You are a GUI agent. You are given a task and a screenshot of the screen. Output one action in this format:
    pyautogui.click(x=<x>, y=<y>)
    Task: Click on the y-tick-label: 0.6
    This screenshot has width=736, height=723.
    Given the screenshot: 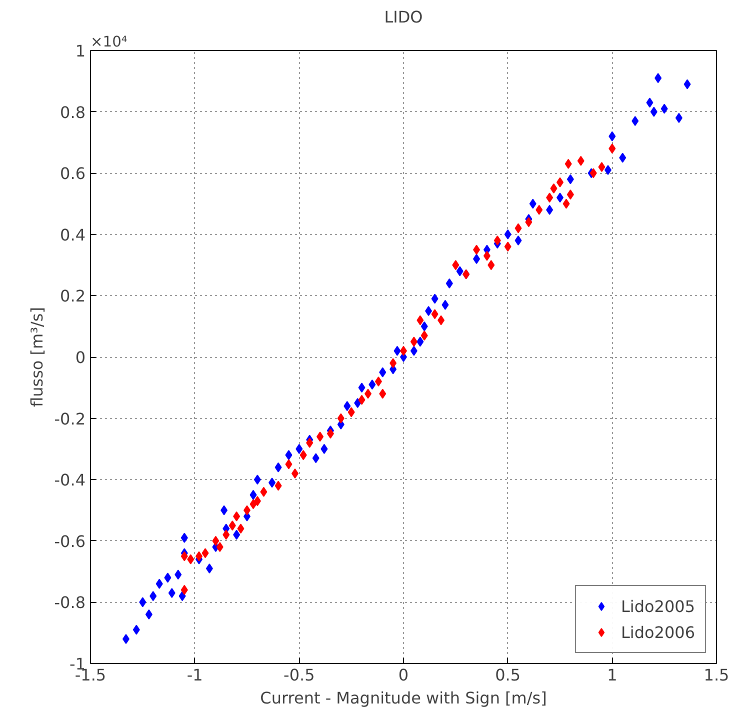 What is the action you would take?
    pyautogui.click(x=73, y=174)
    